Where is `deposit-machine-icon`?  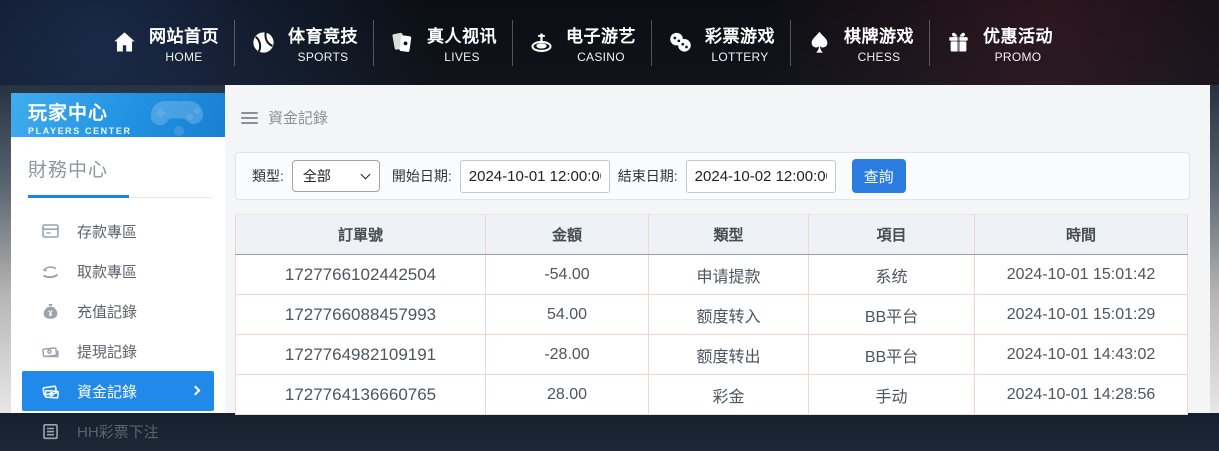
deposit-machine-icon is located at coordinates (50, 231).